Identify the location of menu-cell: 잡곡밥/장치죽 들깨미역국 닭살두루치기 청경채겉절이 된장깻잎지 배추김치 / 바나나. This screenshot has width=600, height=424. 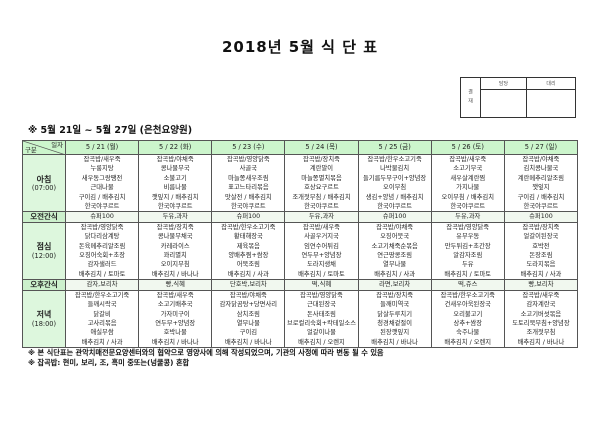
(394, 319).